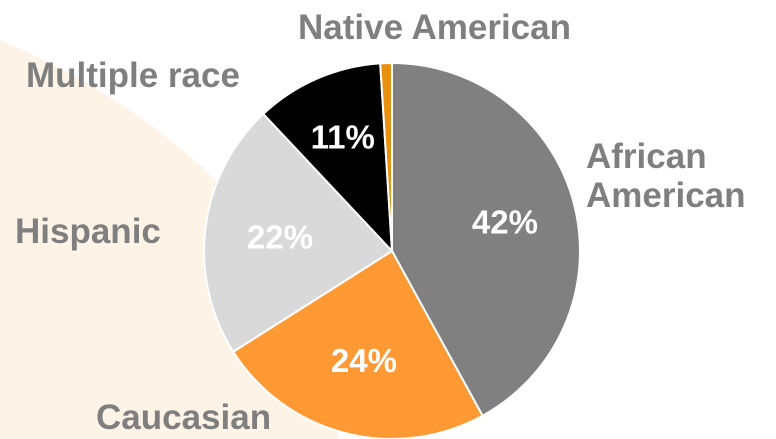  What do you see at coordinates (280, 236) in the screenshot?
I see `pie-value-label-hispanic: 22%` at bounding box center [280, 236].